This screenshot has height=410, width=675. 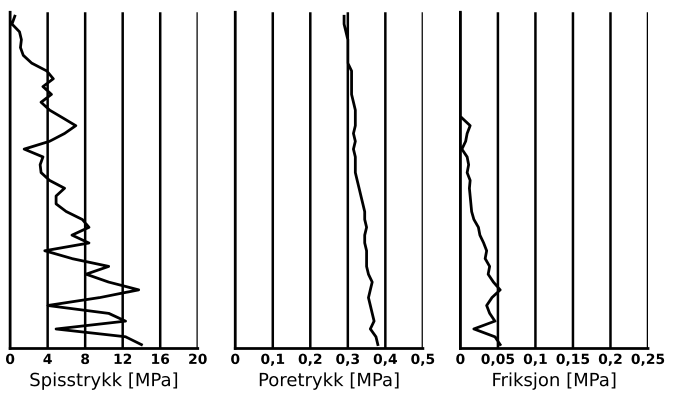 I want to click on x-axis-title: Friksjon [MPa], so click(x=554, y=381).